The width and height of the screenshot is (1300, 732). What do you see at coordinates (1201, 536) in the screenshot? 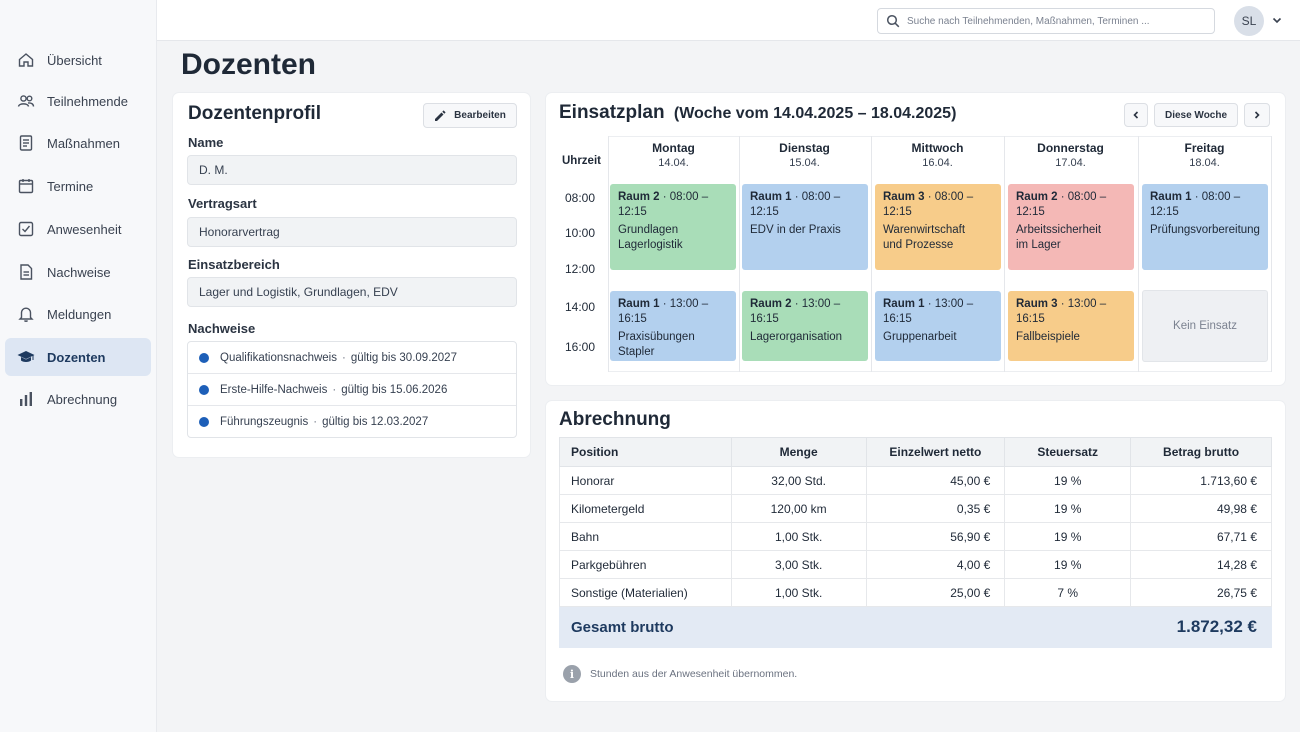
I see `gross-cell: 67,71 €` at bounding box center [1201, 536].